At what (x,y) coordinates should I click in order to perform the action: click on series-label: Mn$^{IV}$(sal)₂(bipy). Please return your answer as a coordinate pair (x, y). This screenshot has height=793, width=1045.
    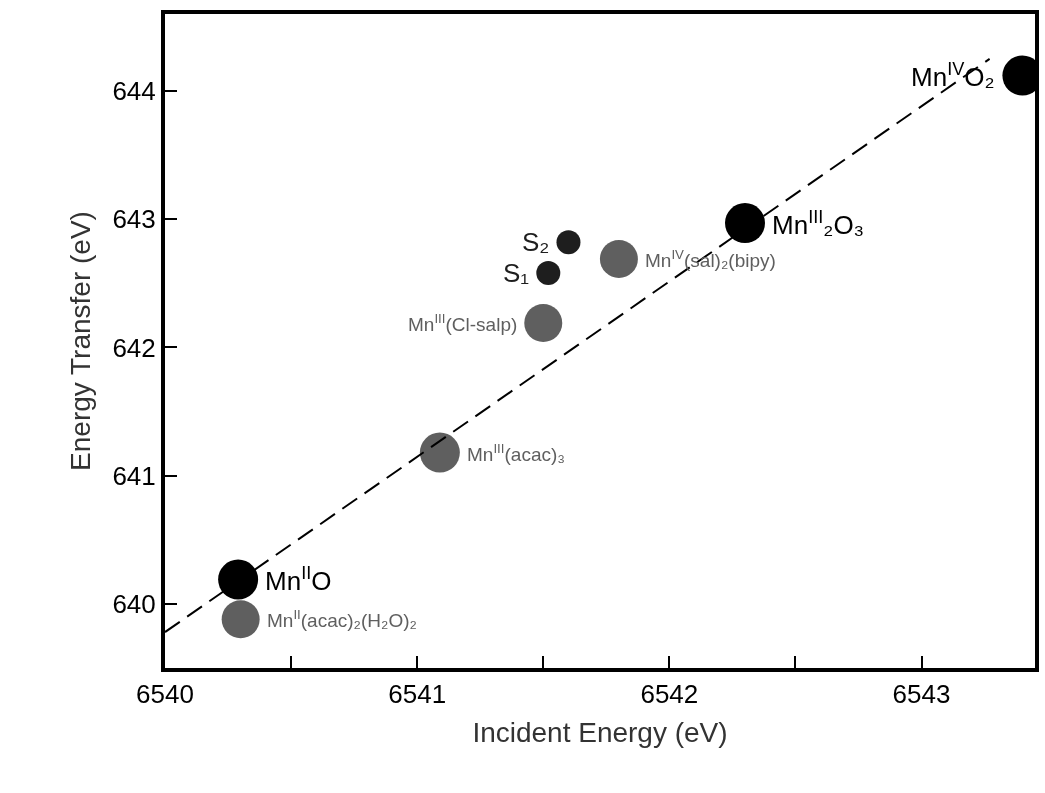
    Looking at the image, I should click on (710, 259).